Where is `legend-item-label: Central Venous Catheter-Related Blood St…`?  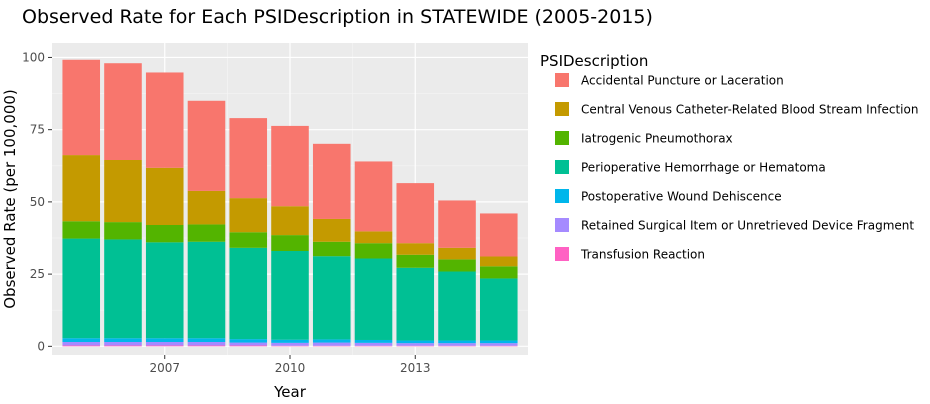
legend-item-label: Central Venous Catheter-Related Blood St… is located at coordinates (749, 110).